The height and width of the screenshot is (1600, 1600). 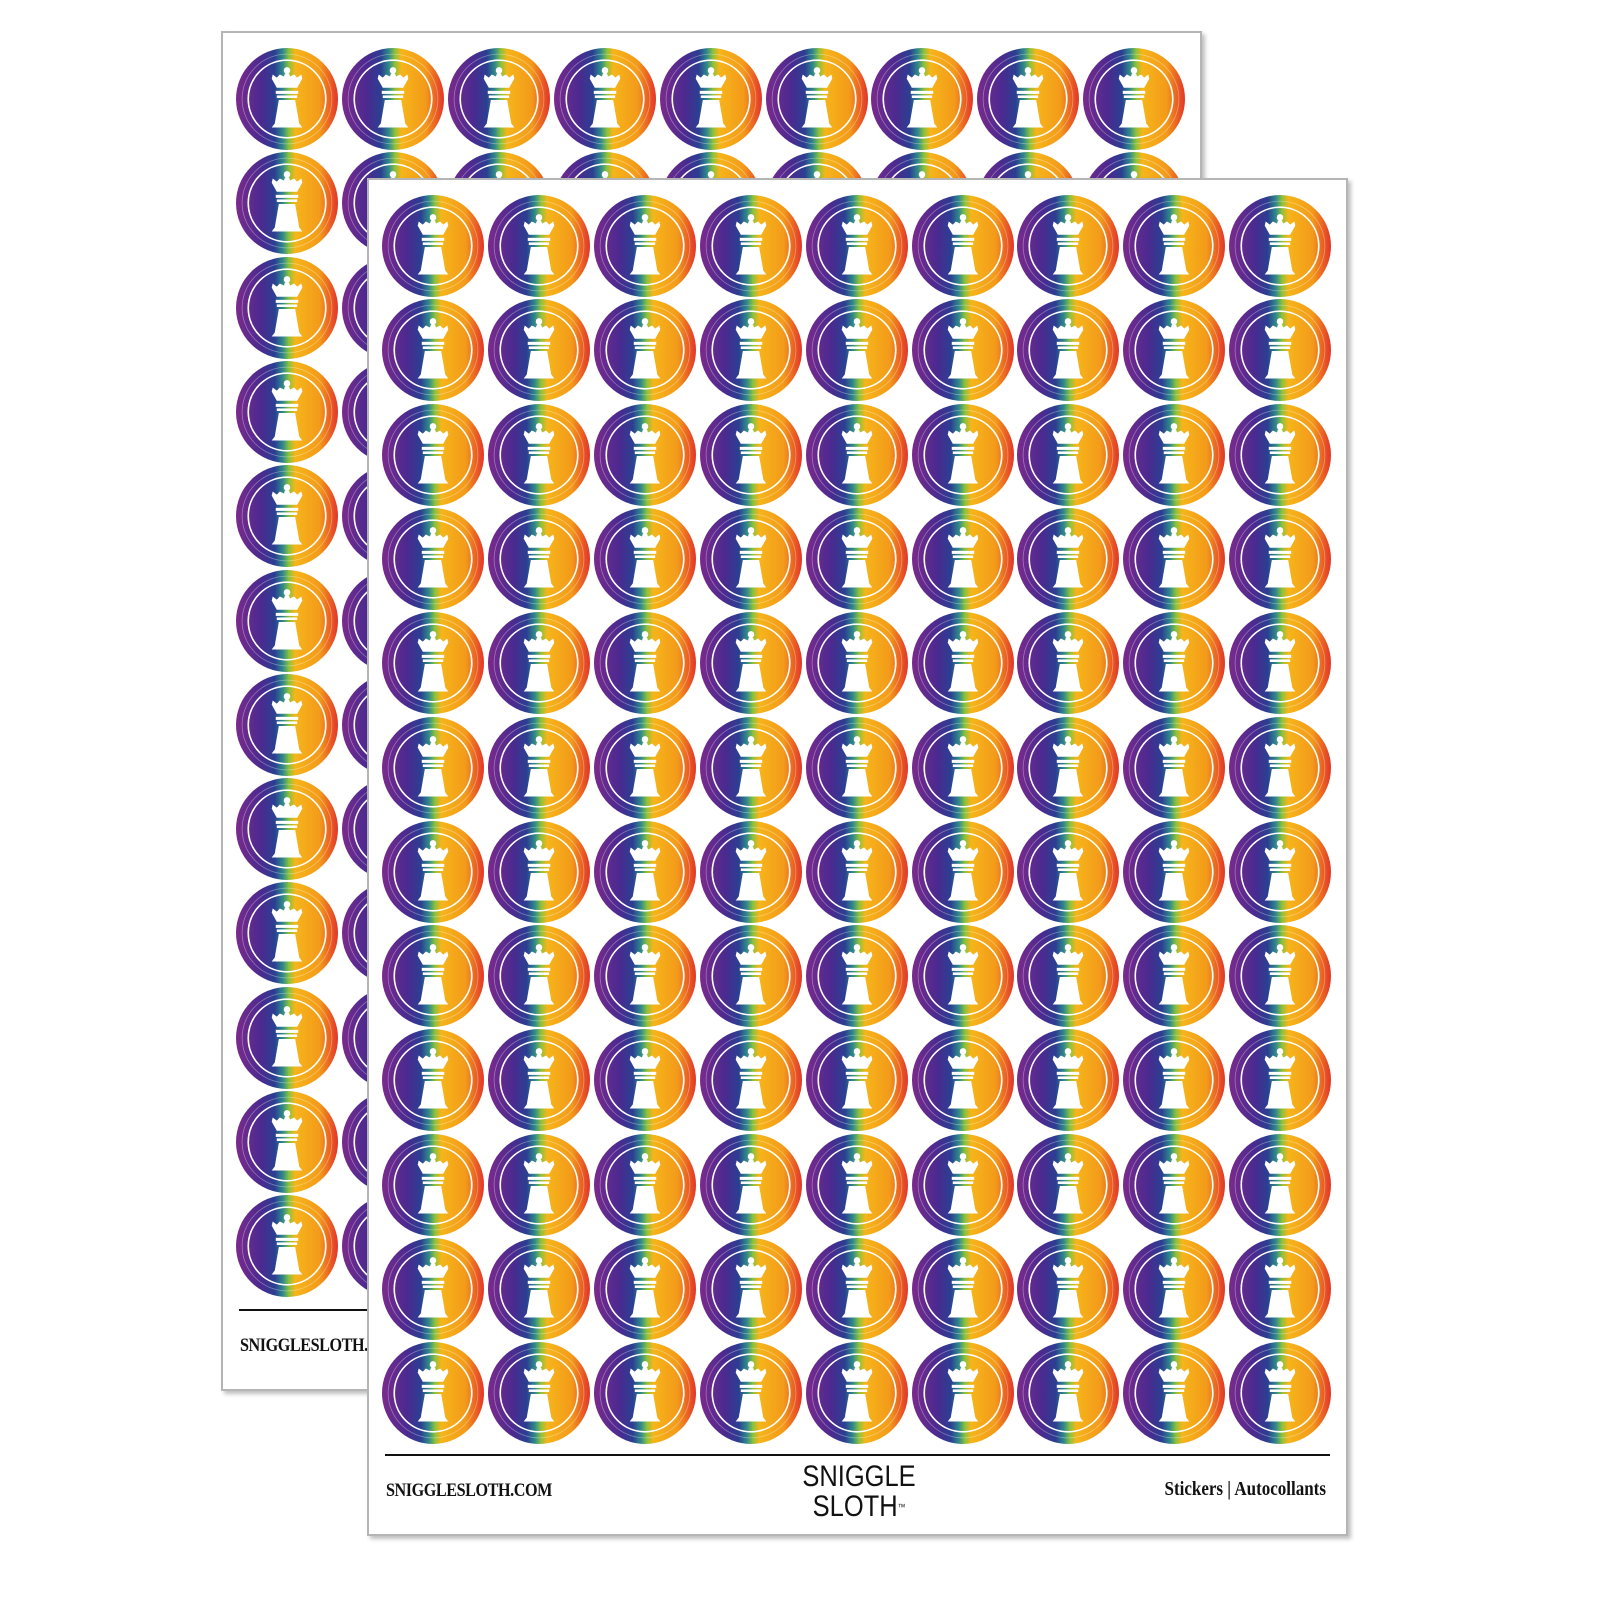 What do you see at coordinates (855, 1506) in the screenshot?
I see `logo-line2: SLOTH` at bounding box center [855, 1506].